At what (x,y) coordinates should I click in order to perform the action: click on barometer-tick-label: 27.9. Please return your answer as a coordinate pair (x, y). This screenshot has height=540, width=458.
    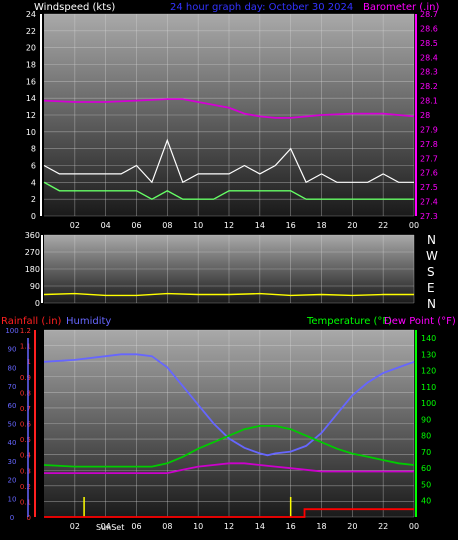
    Looking at the image, I should click on (429, 129).